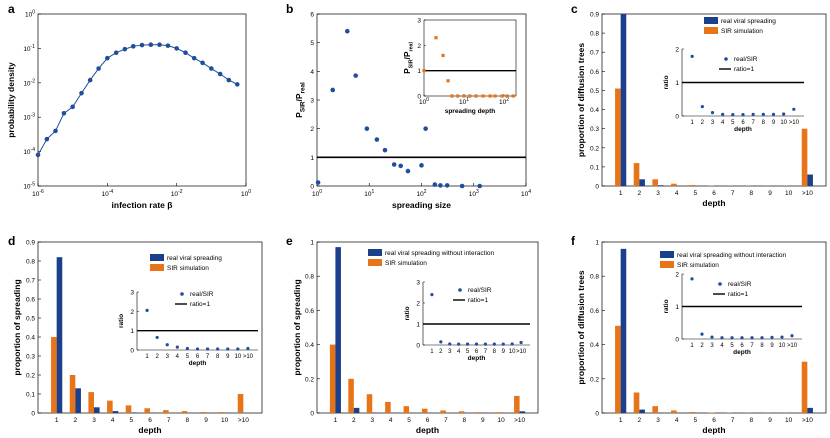  Describe the element at coordinates (121, 321) in the screenshot. I see `inset-y-axis-label-d: ratio` at that location.